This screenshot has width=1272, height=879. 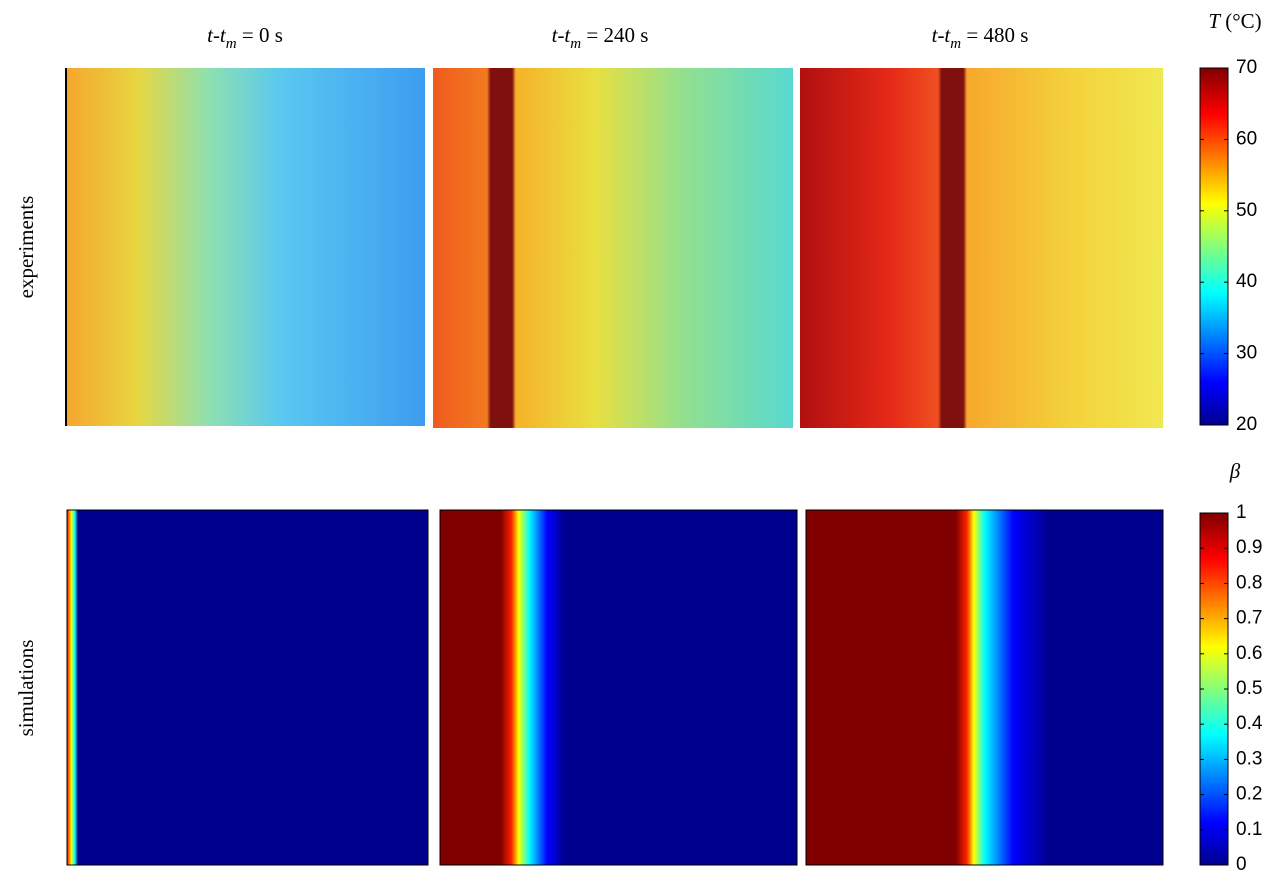 What do you see at coordinates (1249, 794) in the screenshot?
I see `tick-label: 0.2` at bounding box center [1249, 794].